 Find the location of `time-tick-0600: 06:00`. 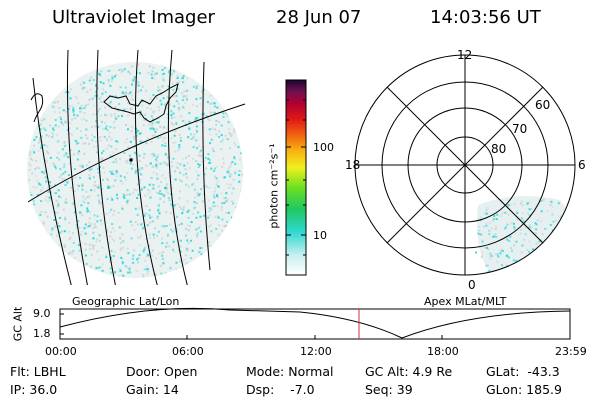

time-tick-0600: 06:00 is located at coordinates (188, 351).